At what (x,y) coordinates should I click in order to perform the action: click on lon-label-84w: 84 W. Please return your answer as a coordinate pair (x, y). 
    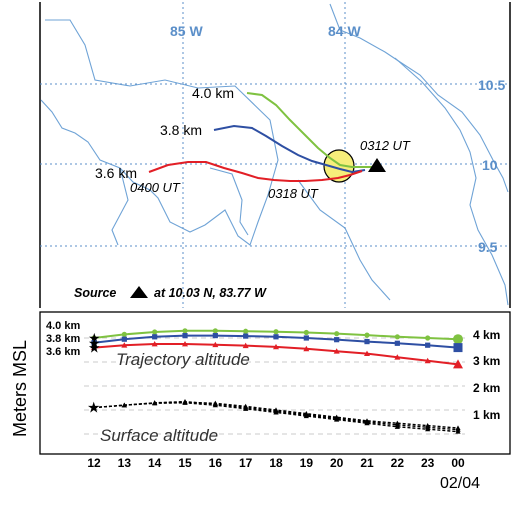
    Looking at the image, I should click on (344, 31).